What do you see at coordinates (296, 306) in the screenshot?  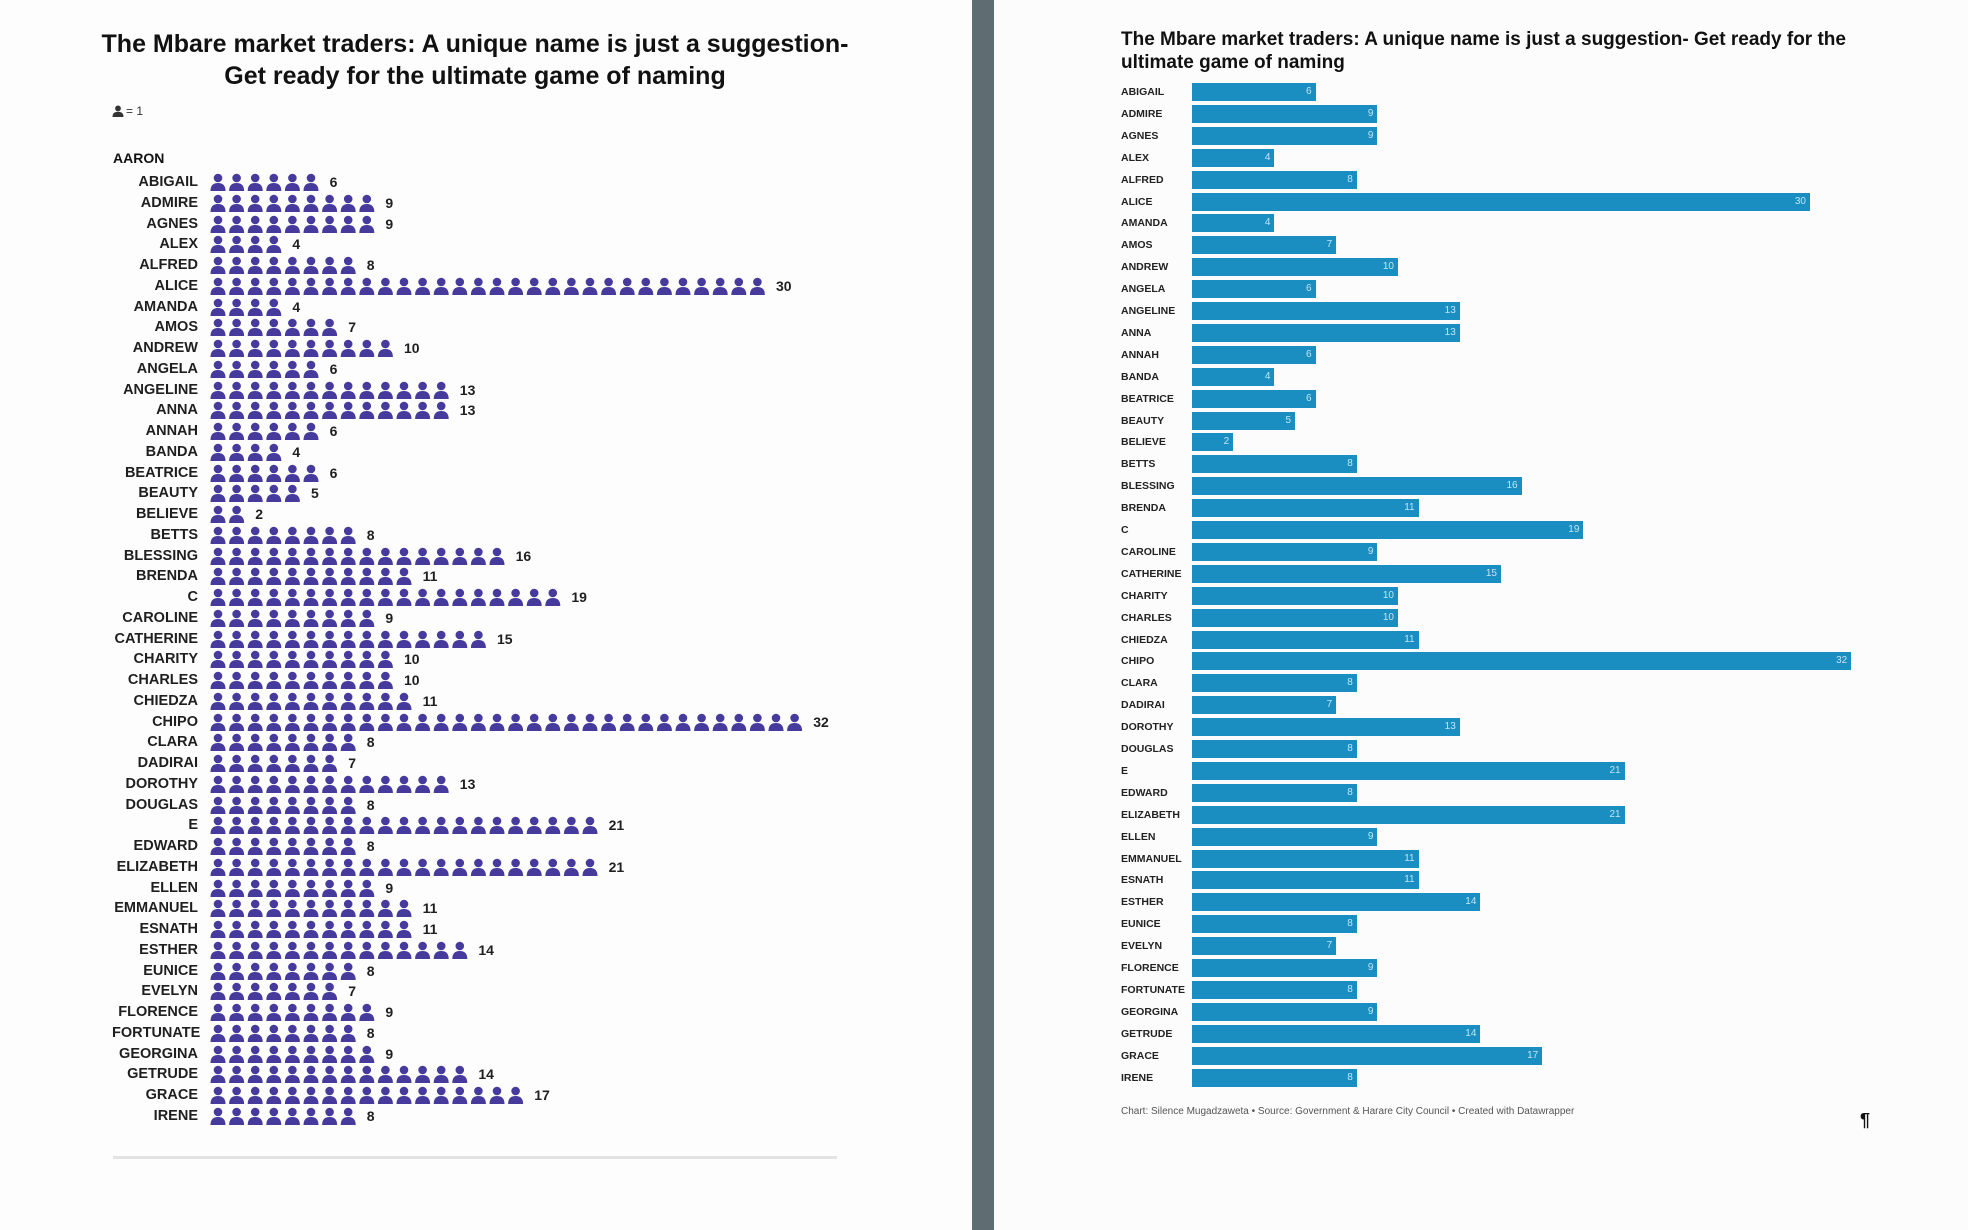 I see `pictogram-value-label: 4` at bounding box center [296, 306].